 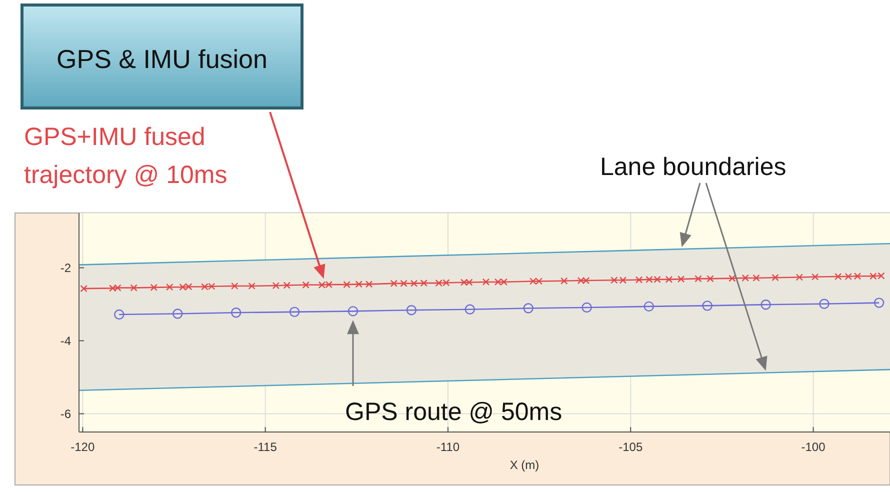 What do you see at coordinates (630, 447) in the screenshot?
I see `x-tick-label: -105` at bounding box center [630, 447].